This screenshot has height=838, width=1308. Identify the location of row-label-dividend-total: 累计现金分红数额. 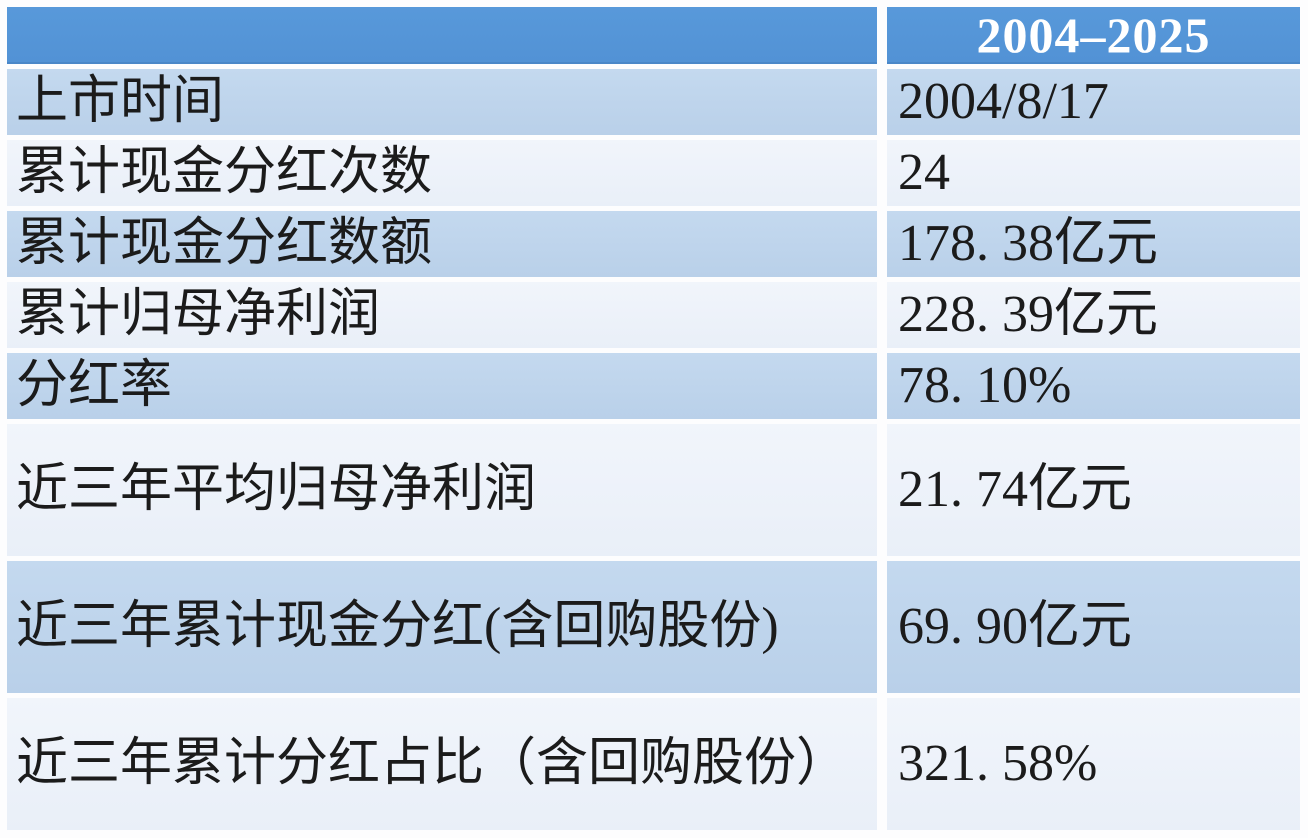
(442, 244).